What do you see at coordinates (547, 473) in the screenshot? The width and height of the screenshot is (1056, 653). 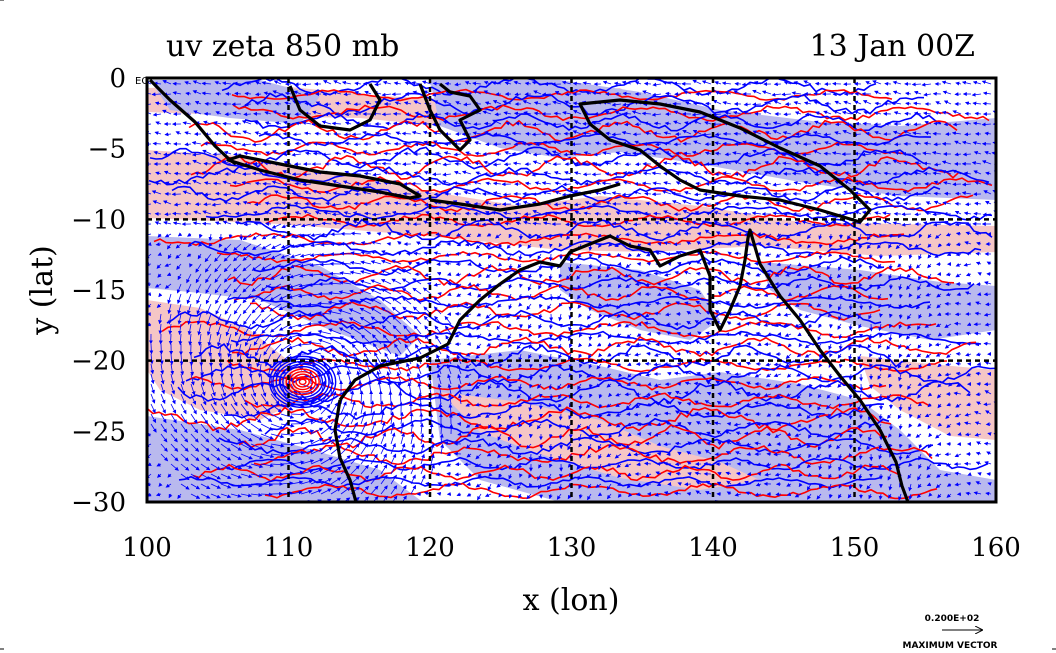 I see `positive-contour` at bounding box center [547, 473].